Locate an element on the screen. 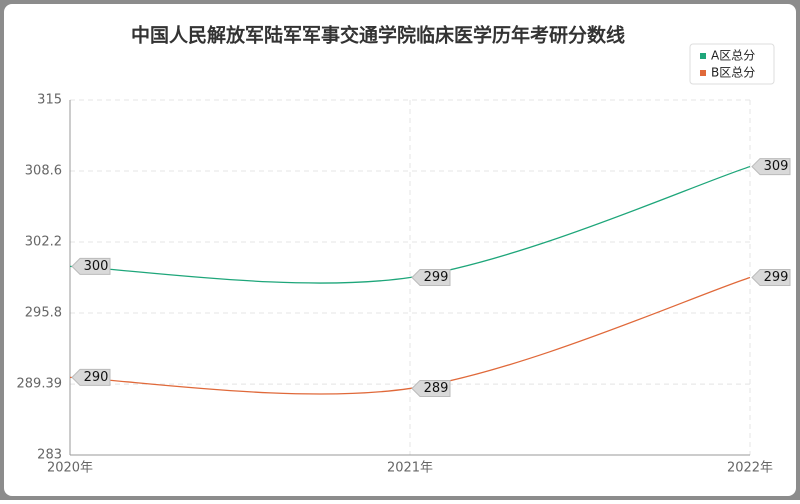  y-tick-label: 308.6 is located at coordinates (43, 171).